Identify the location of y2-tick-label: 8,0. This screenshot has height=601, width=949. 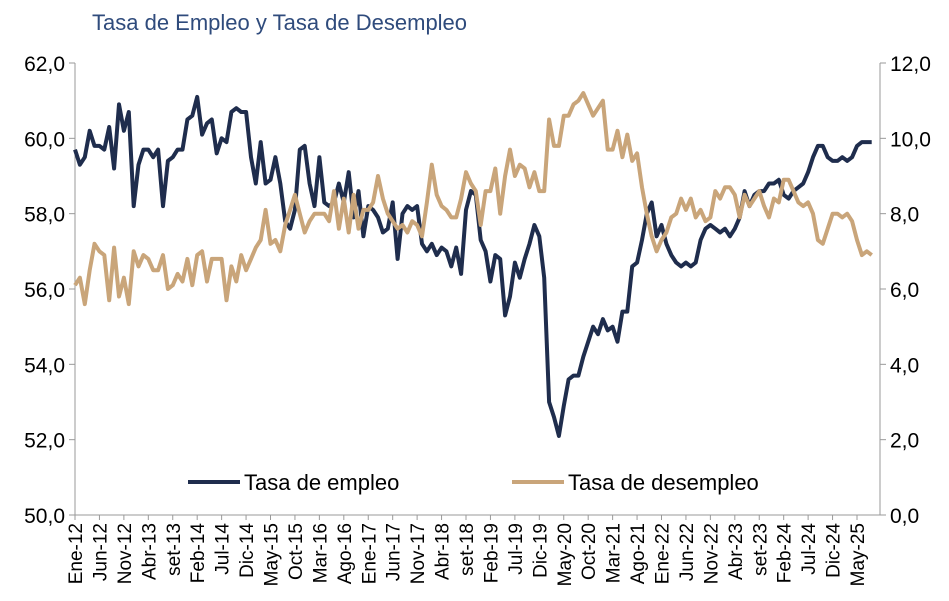
(904, 215).